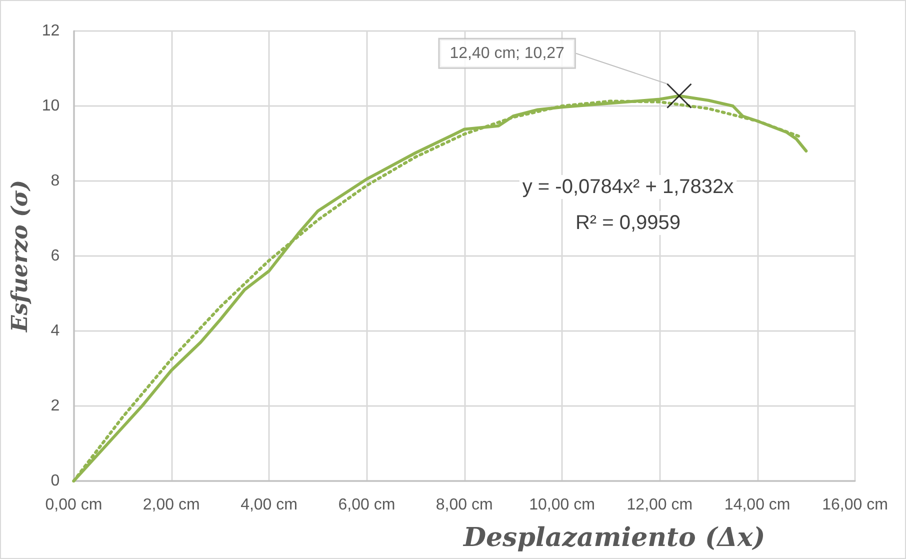  What do you see at coordinates (55, 181) in the screenshot?
I see `y-tick-label: 8` at bounding box center [55, 181].